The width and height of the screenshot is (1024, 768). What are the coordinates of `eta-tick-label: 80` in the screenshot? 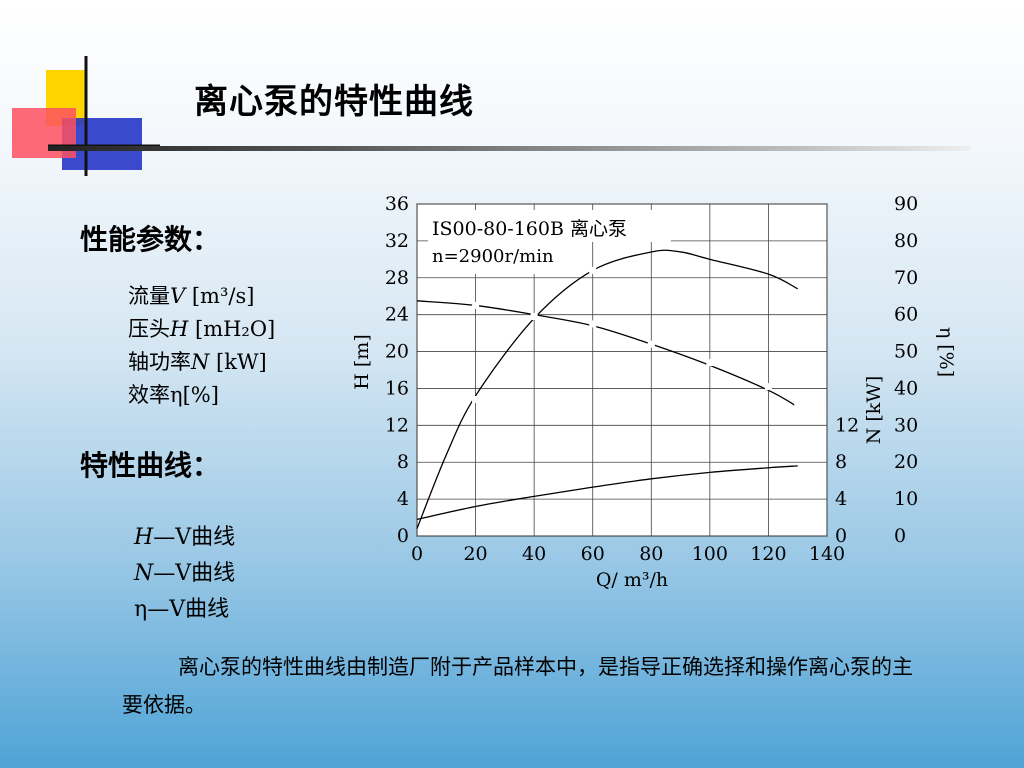 It's located at (906, 241).